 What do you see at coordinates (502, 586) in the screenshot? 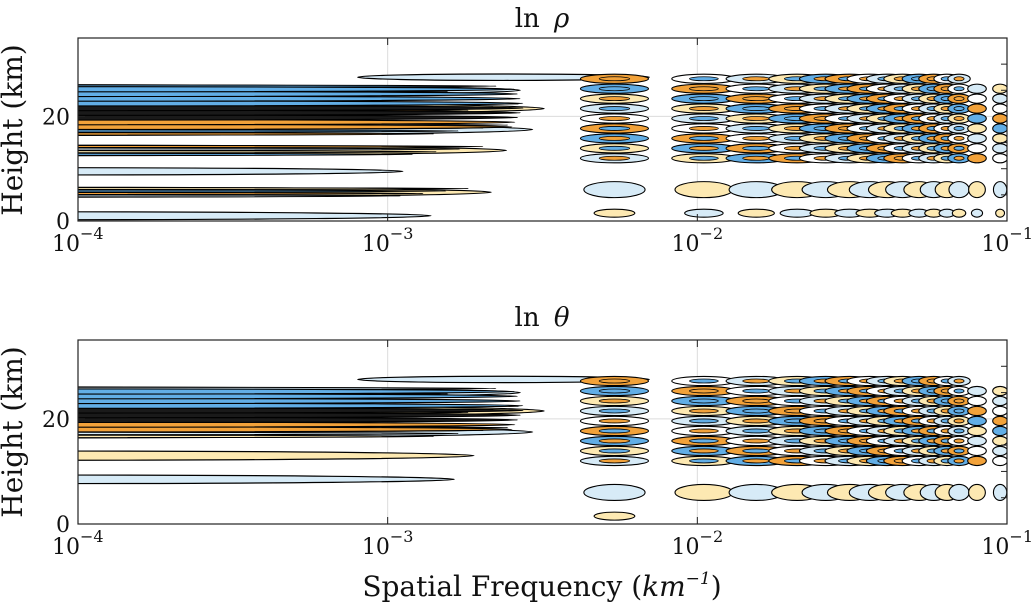
I see `x-axis-label-text: Spatial Frequency (` at bounding box center [502, 586].